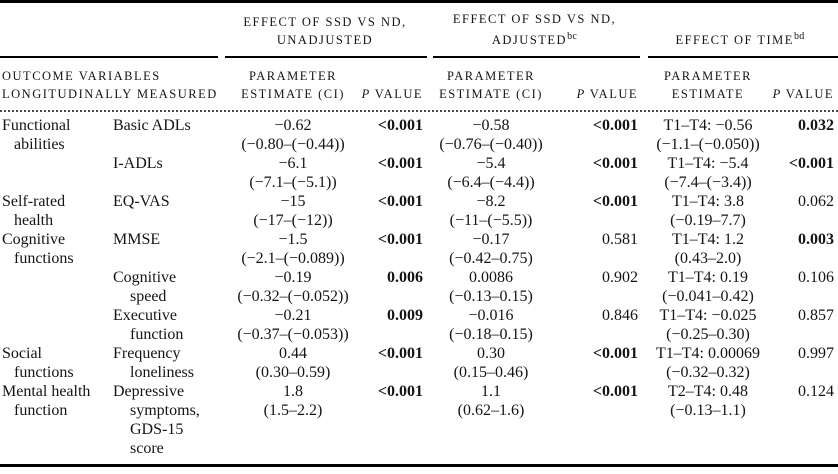 Image resolution: width=838 pixels, height=474 pixels. I want to click on adjusted-estimate-cell: −5.4 (−6.4–(−4.4)), so click(491, 173).